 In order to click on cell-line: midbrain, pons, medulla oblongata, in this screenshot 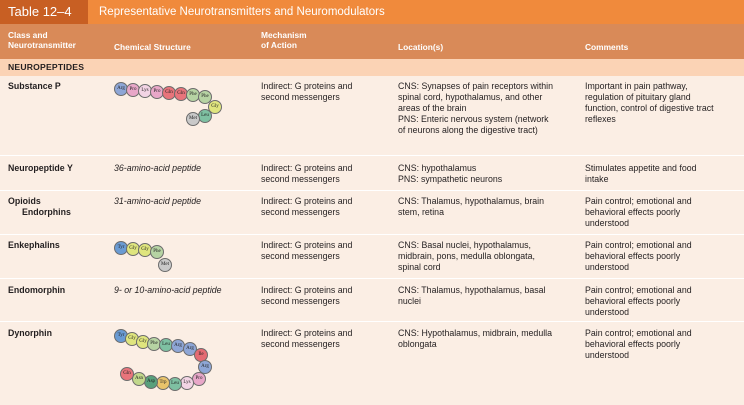, I will do `click(466, 256)`.